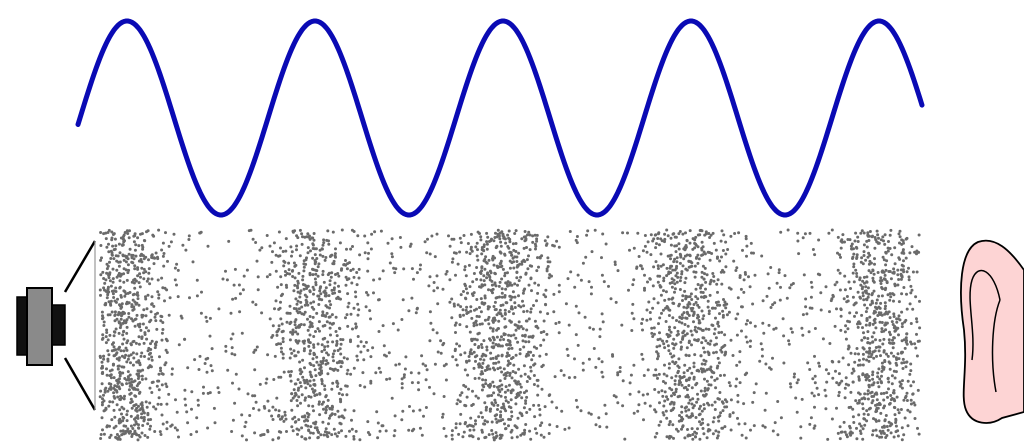  Describe the element at coordinates (39, 326) in the screenshot. I see `speaker-body` at that location.